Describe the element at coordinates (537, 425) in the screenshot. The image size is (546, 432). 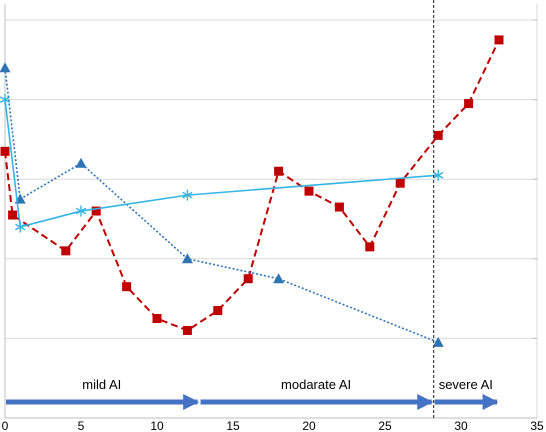
I see `x-tick-label: 35` at that location.